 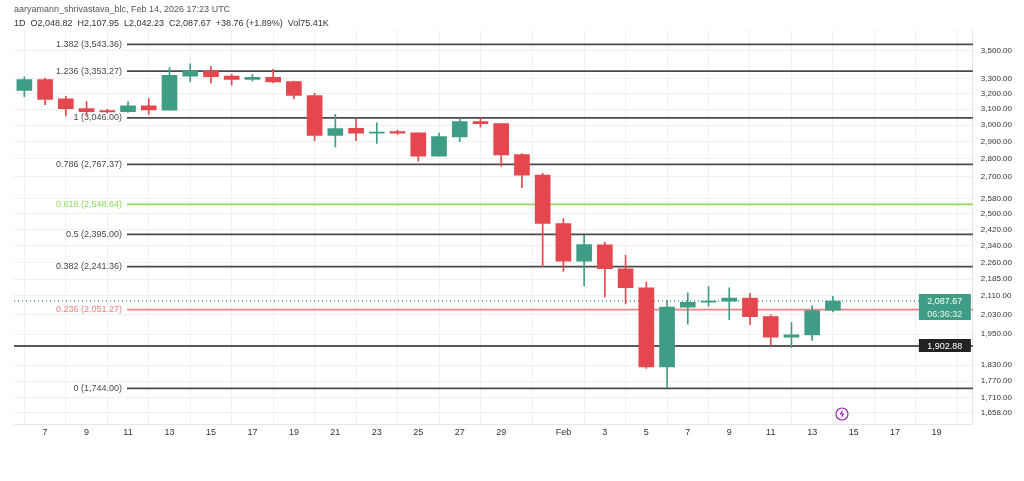 What do you see at coordinates (996, 245) in the screenshot?
I see `y-tick-label: 2,340.00` at bounding box center [996, 245].